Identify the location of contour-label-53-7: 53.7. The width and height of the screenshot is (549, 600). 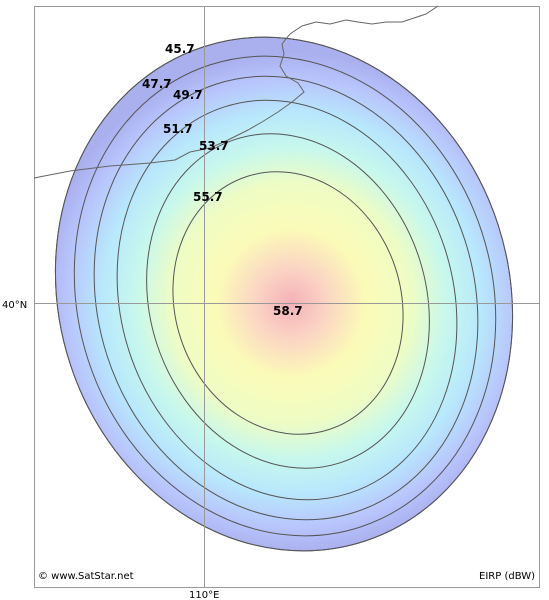
(214, 146).